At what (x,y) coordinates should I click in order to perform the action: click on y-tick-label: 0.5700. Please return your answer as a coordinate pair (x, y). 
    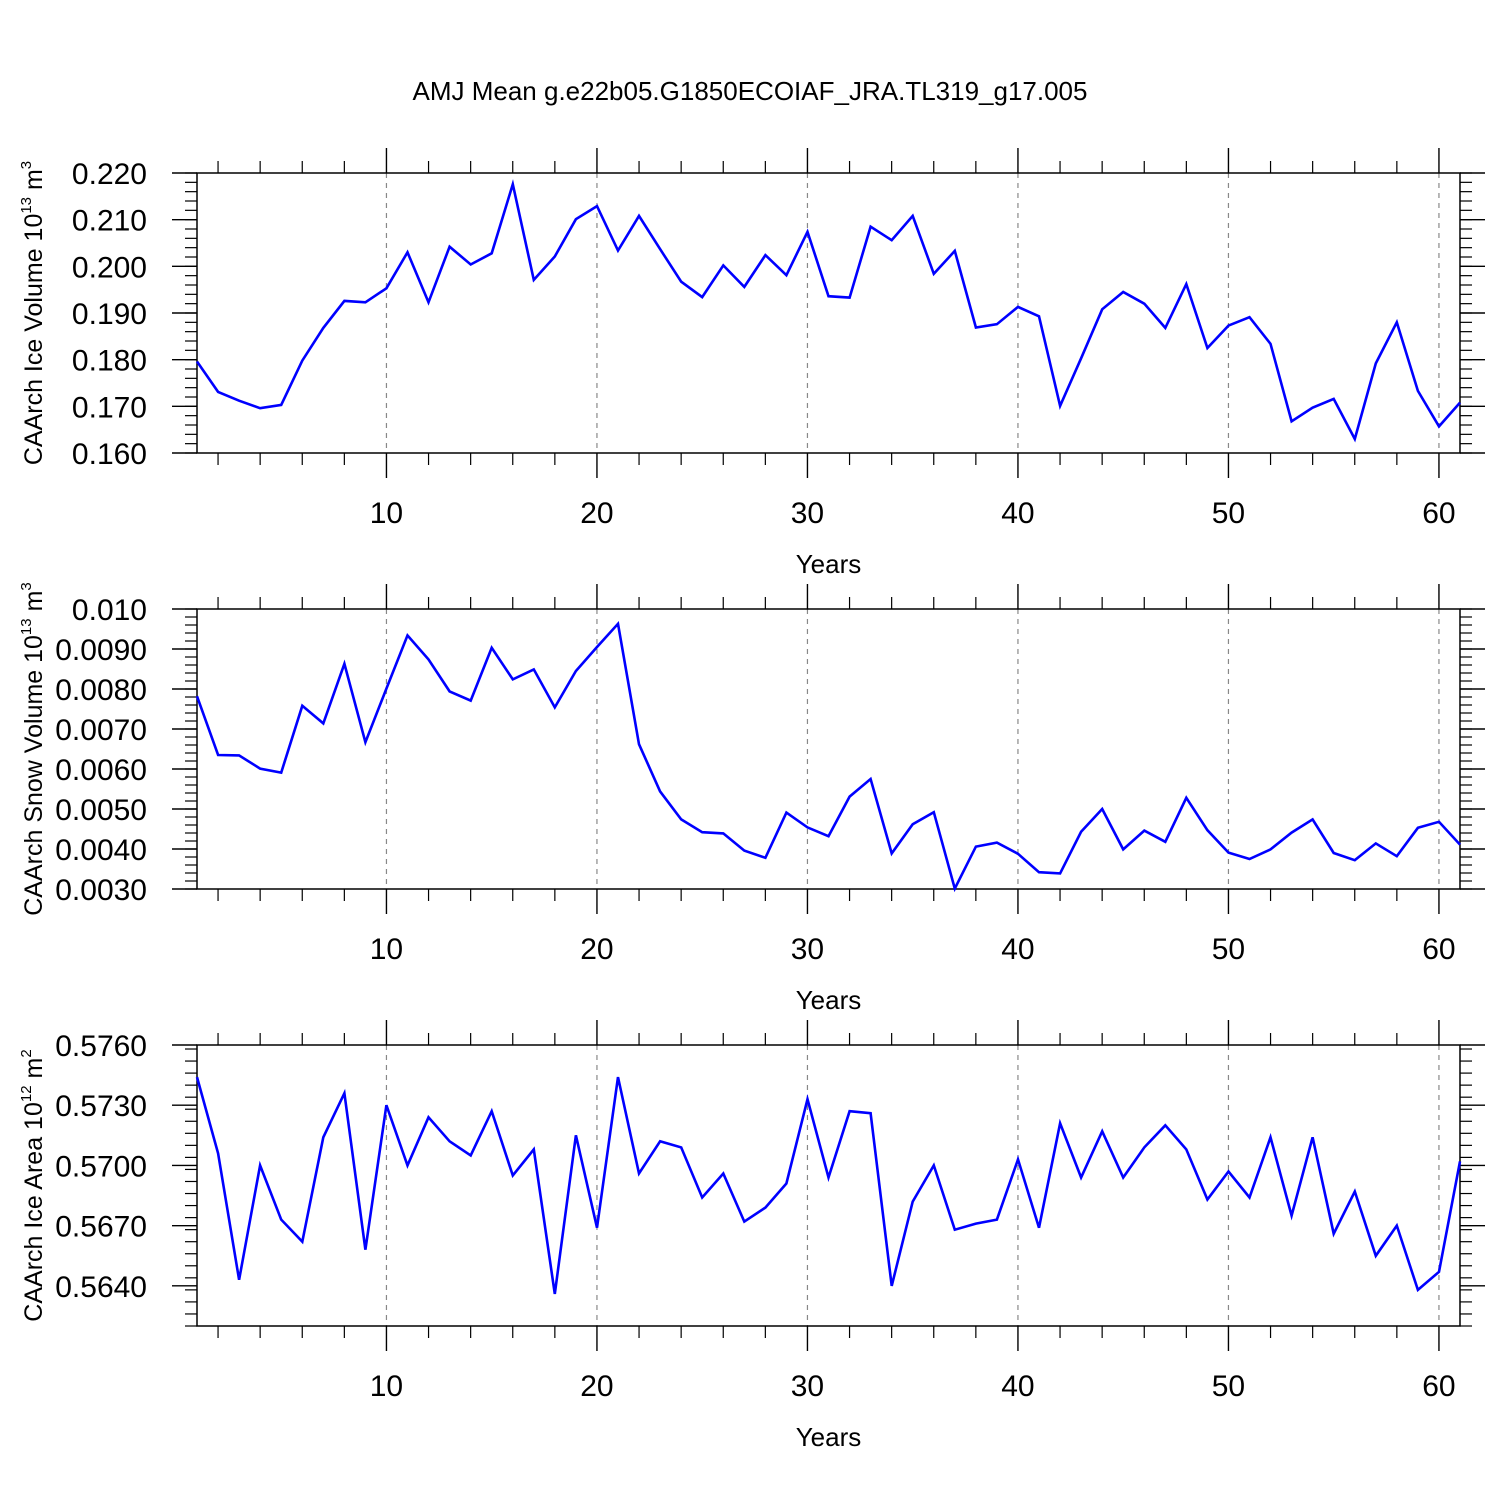
    Looking at the image, I should click on (101, 1166).